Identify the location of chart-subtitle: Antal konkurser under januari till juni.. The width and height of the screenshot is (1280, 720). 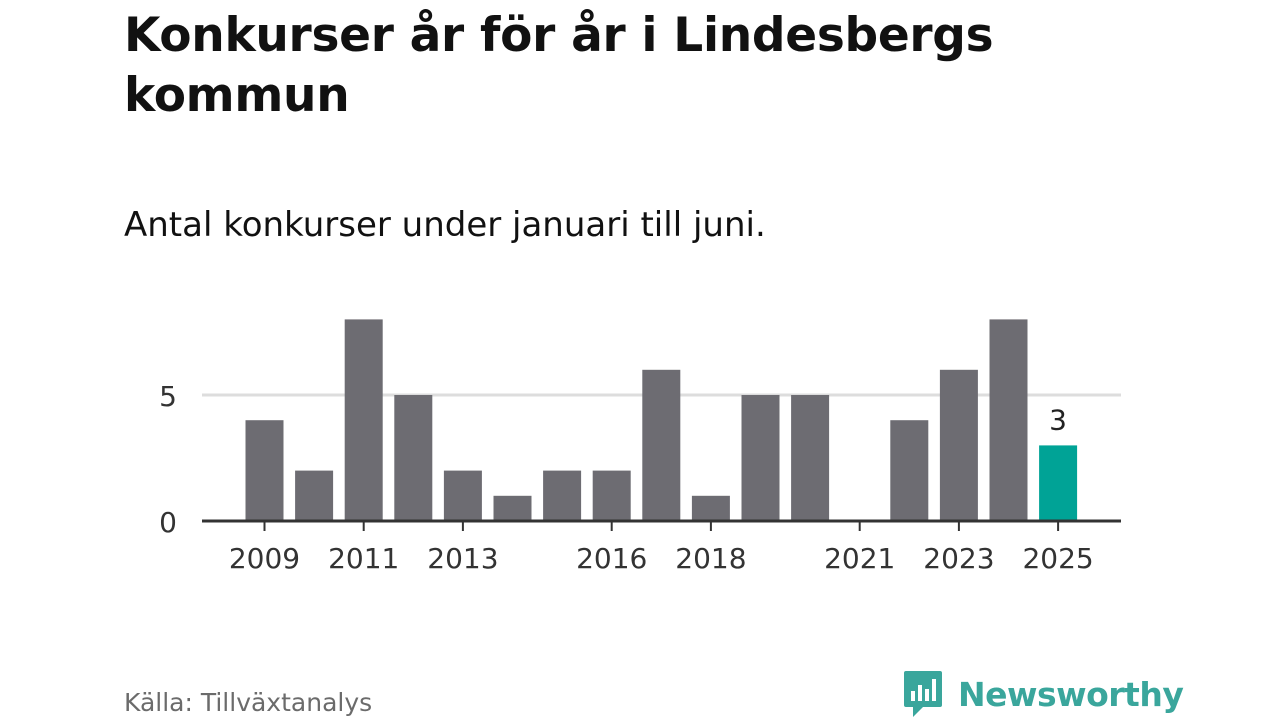
(445, 225).